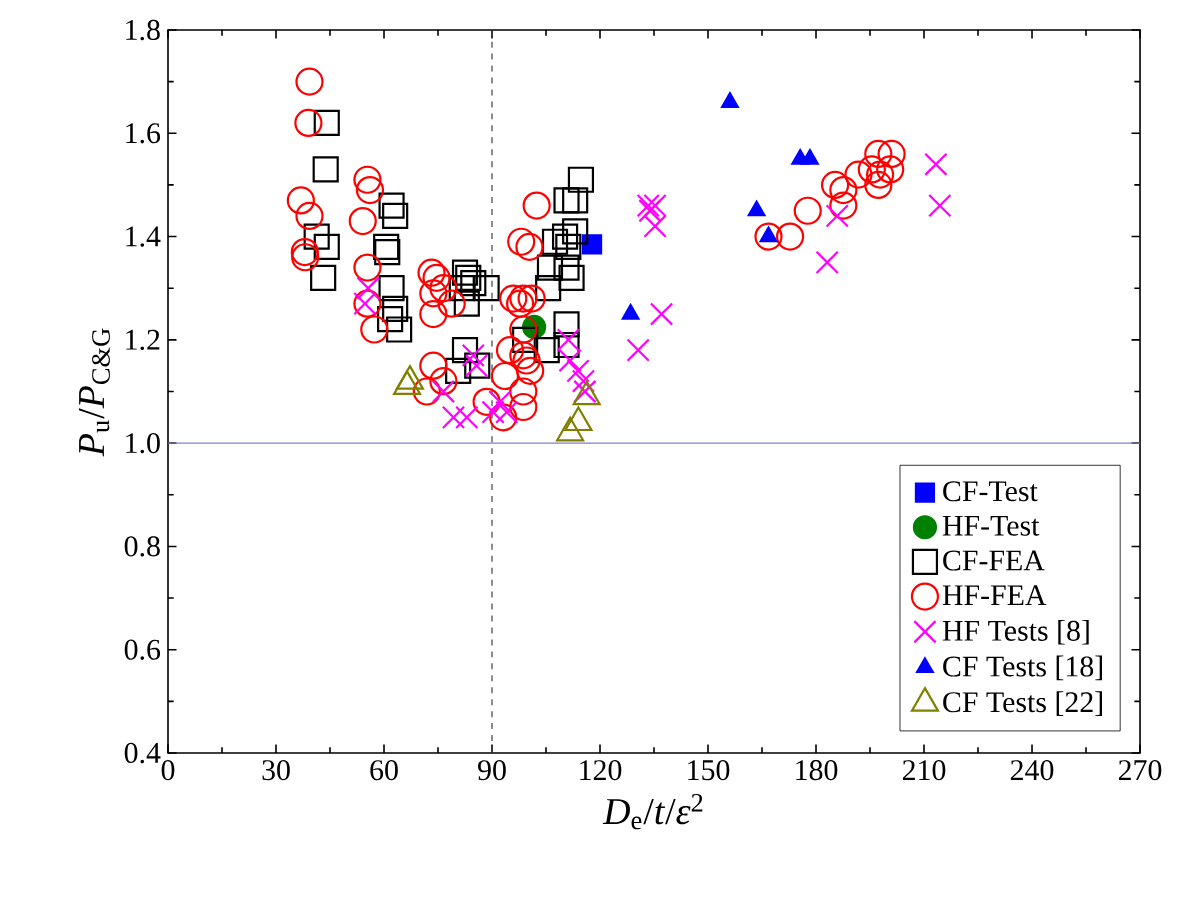  I want to click on y-tick-label: 0.4, so click(142, 753).